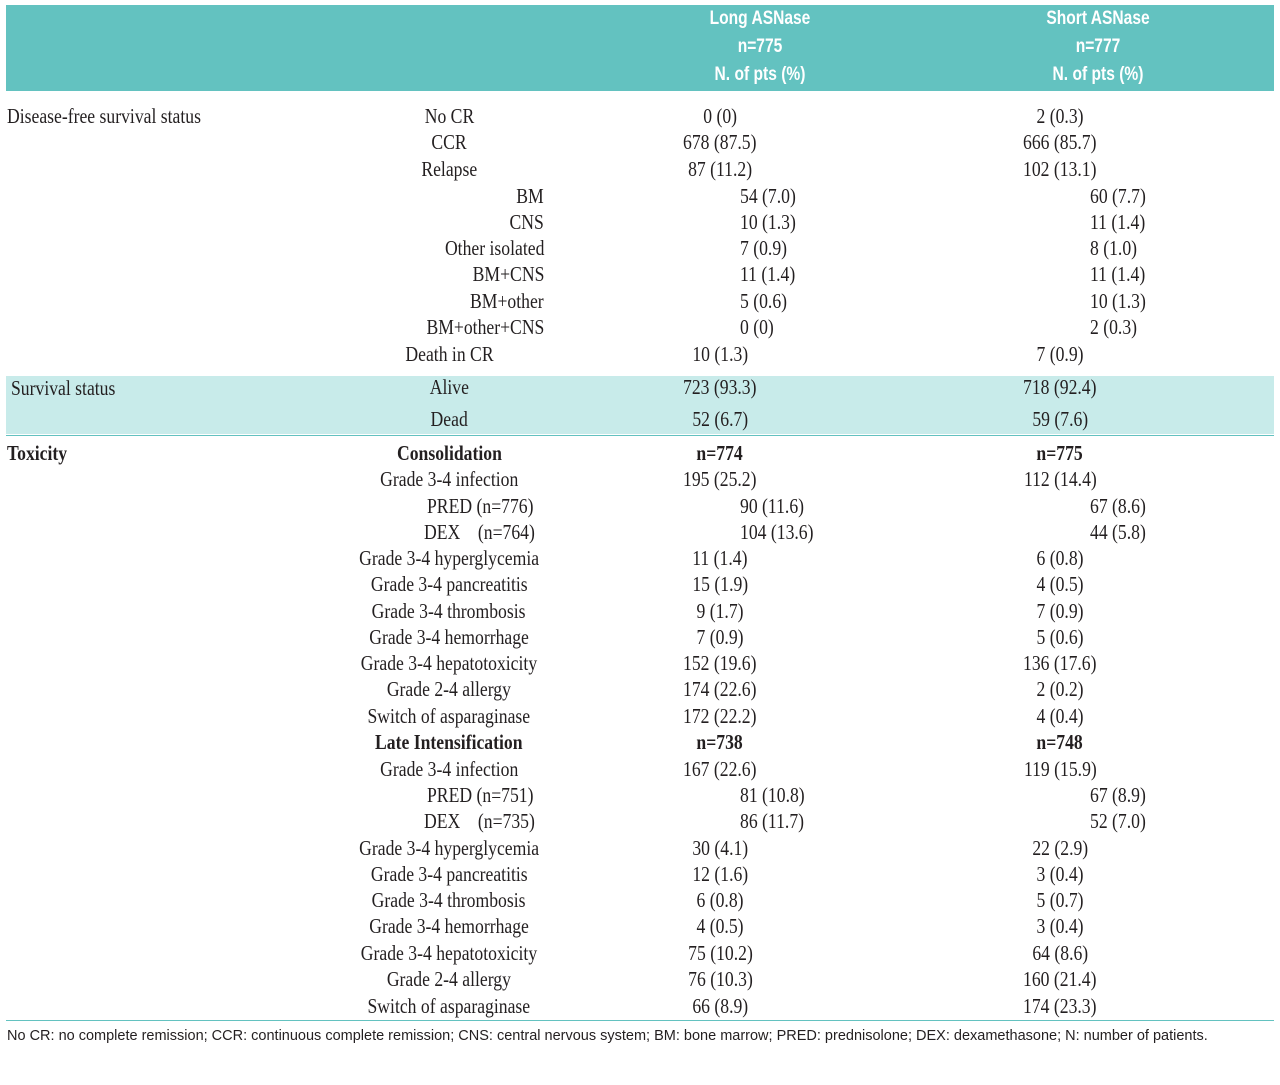 The width and height of the screenshot is (1280, 1085). I want to click on value-long: 87 (11.2), so click(720, 169).